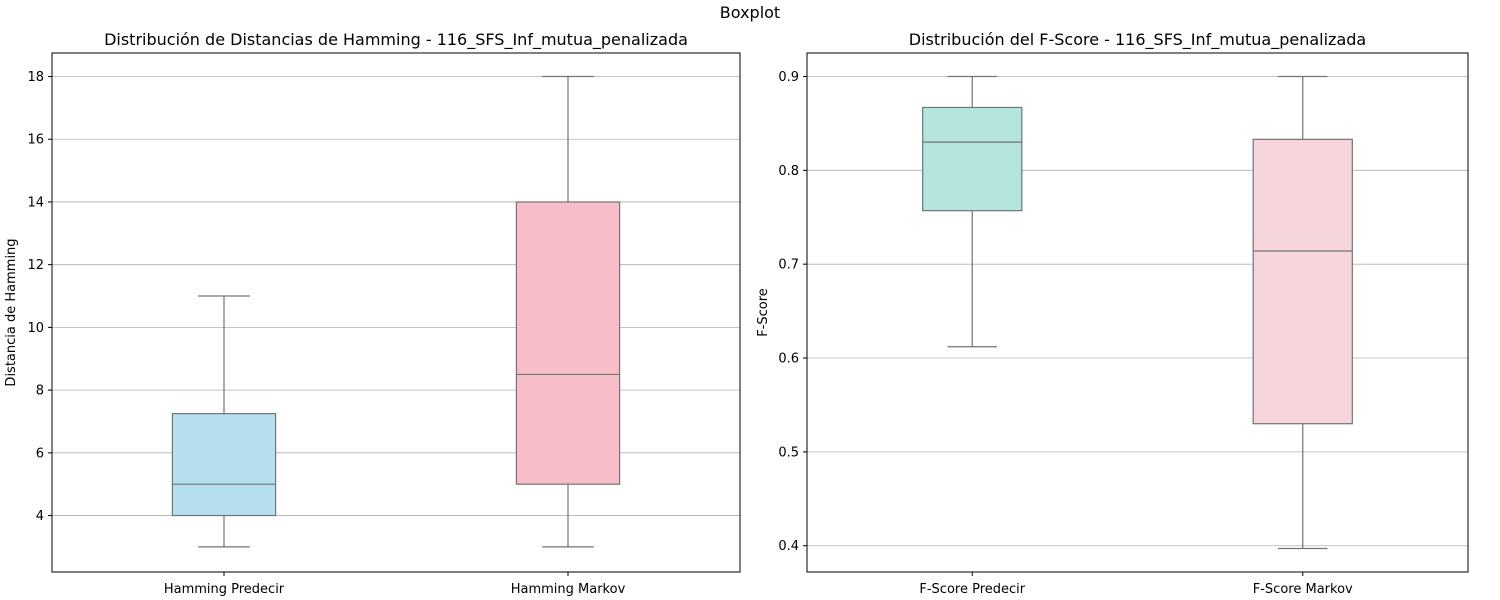  Describe the element at coordinates (40, 391) in the screenshot. I see `panel1-ytick-label-2: 8` at that location.